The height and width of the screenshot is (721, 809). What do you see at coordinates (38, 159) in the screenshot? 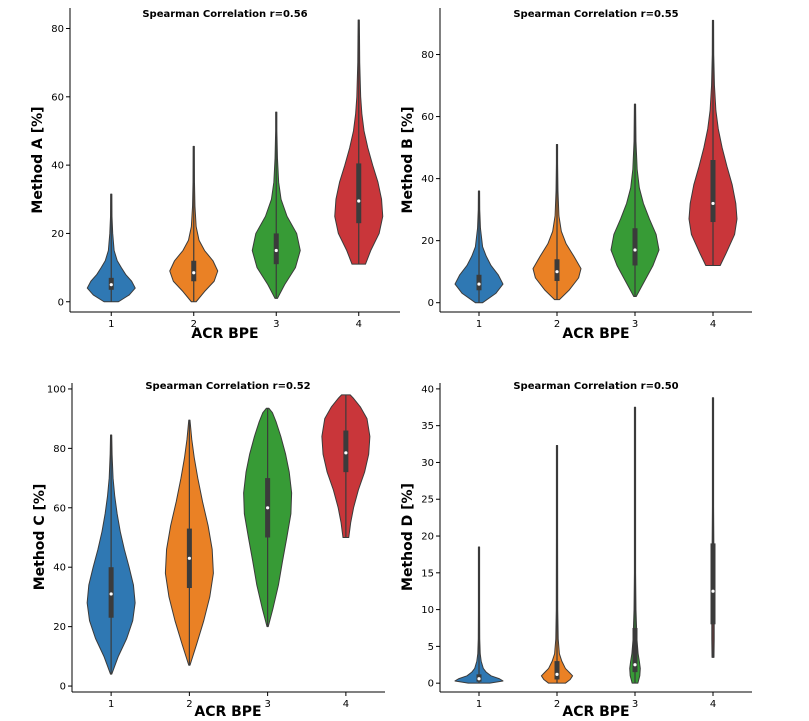
I see `y-axis-label: Method A [%]` at bounding box center [38, 159].